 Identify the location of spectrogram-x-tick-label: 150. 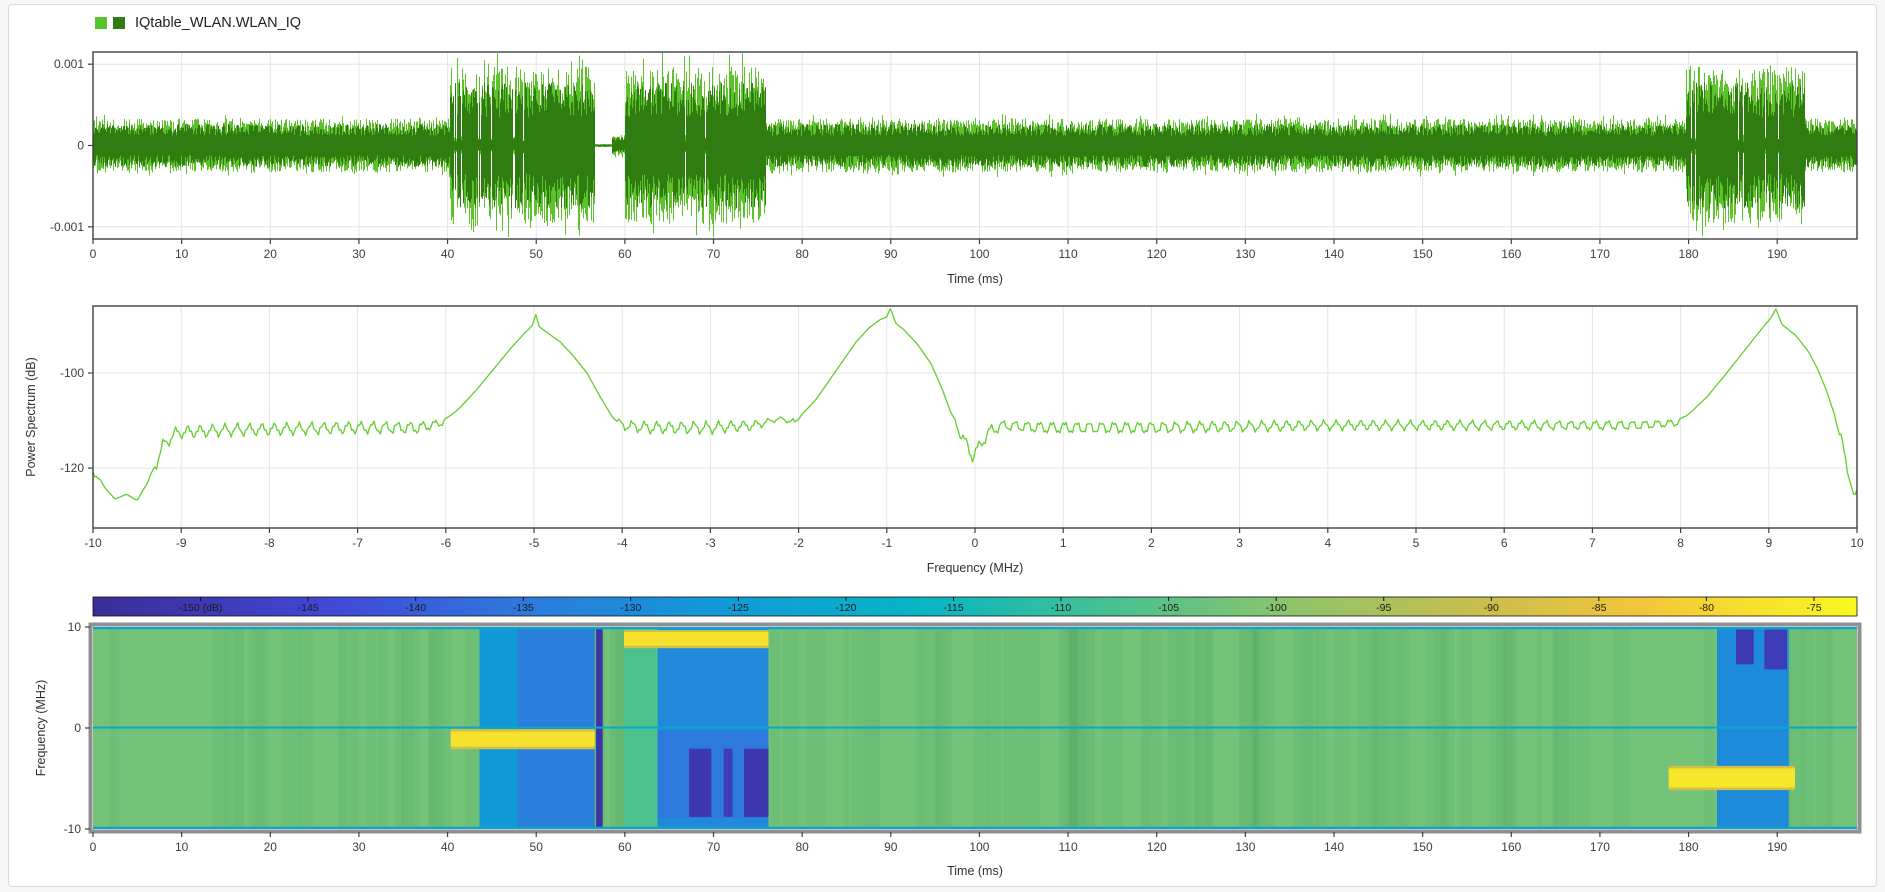
(1423, 847).